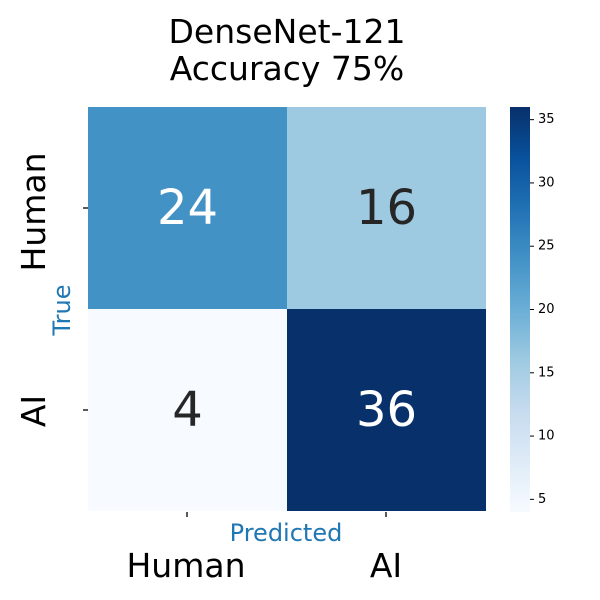 The image size is (600, 600). I want to click on x-axis-label: Predicted, so click(286, 533).